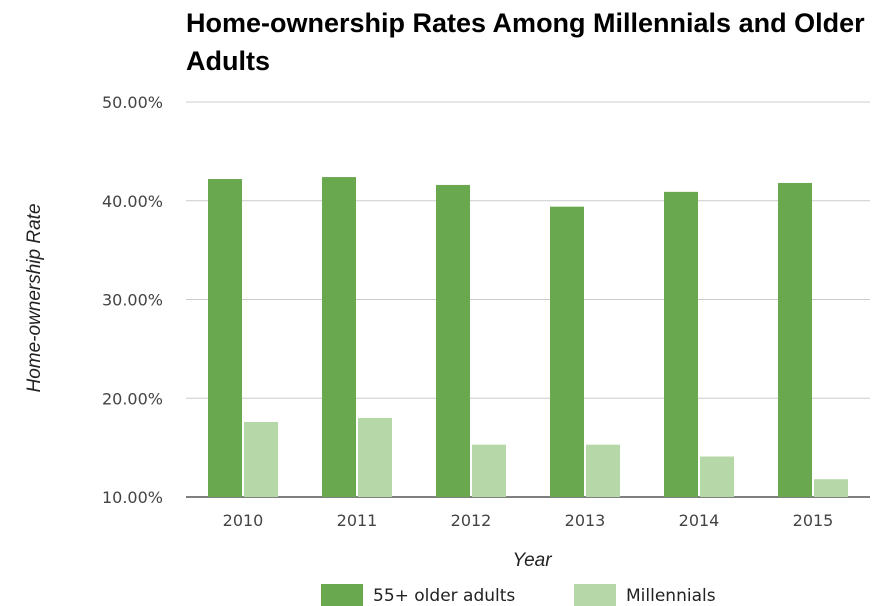 The height and width of the screenshot is (606, 880). Describe the element at coordinates (132, 102) in the screenshot. I see `y-tick-label: 50.00%` at that location.